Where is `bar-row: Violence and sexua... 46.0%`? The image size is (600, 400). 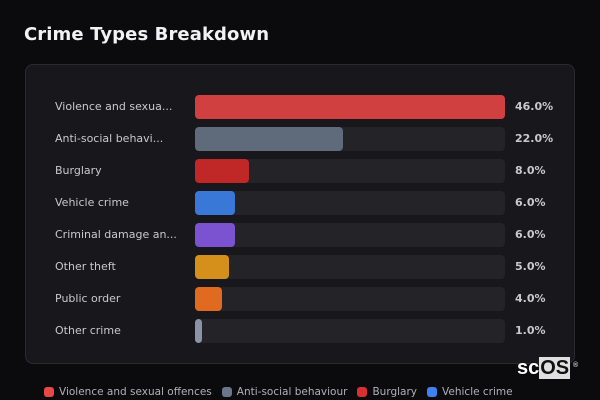
bar-row: Violence and sexua... 46.0% is located at coordinates (300, 107).